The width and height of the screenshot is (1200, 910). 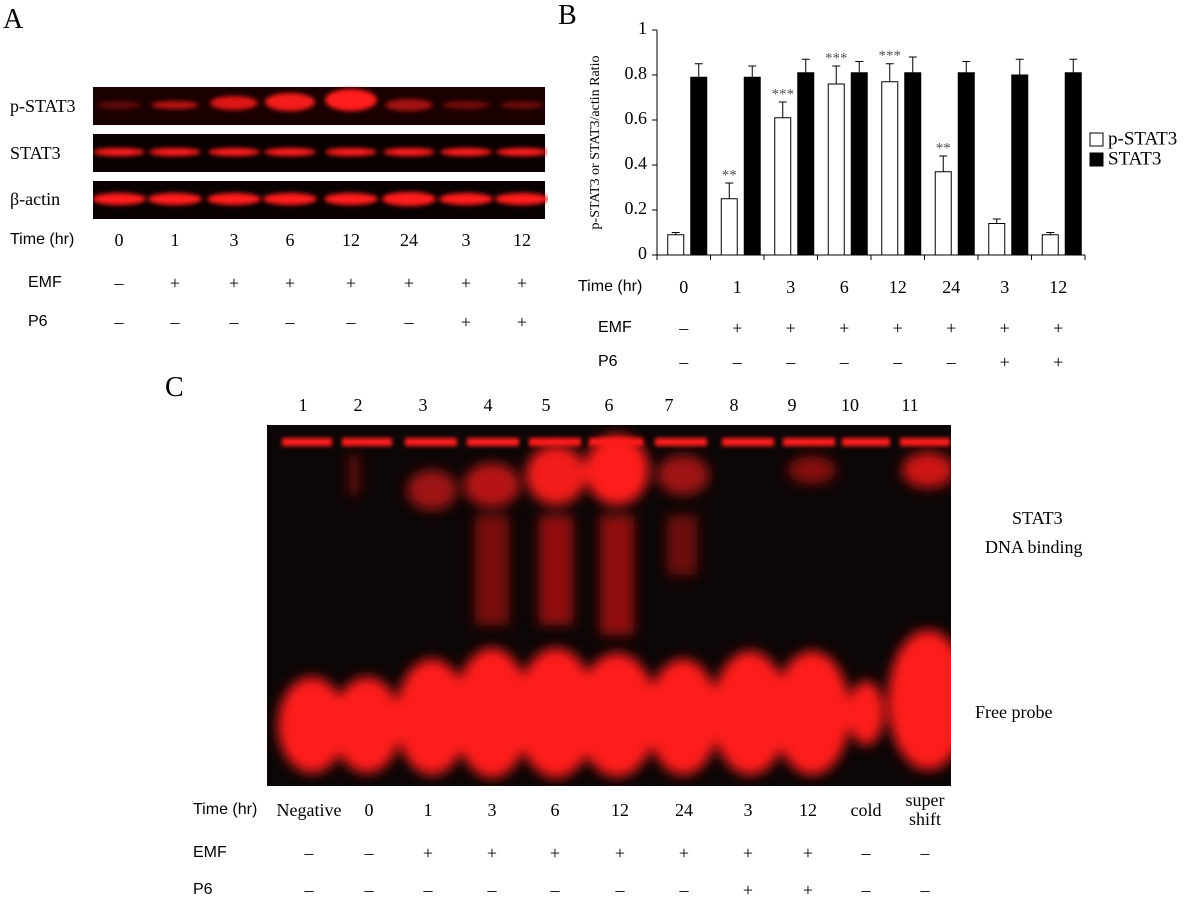 I want to click on gel-free-probe, so click(x=614, y=704).